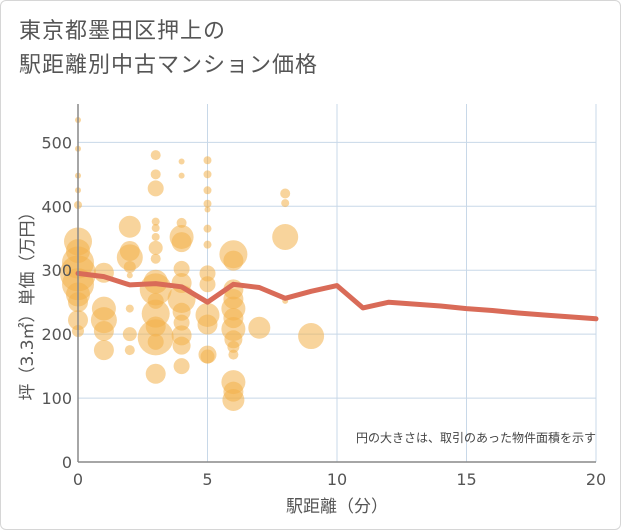 The height and width of the screenshot is (530, 621). What do you see at coordinates (169, 65) in the screenshot?
I see `chart-title-line-2: 駅距離別中古マンション価格` at bounding box center [169, 65].